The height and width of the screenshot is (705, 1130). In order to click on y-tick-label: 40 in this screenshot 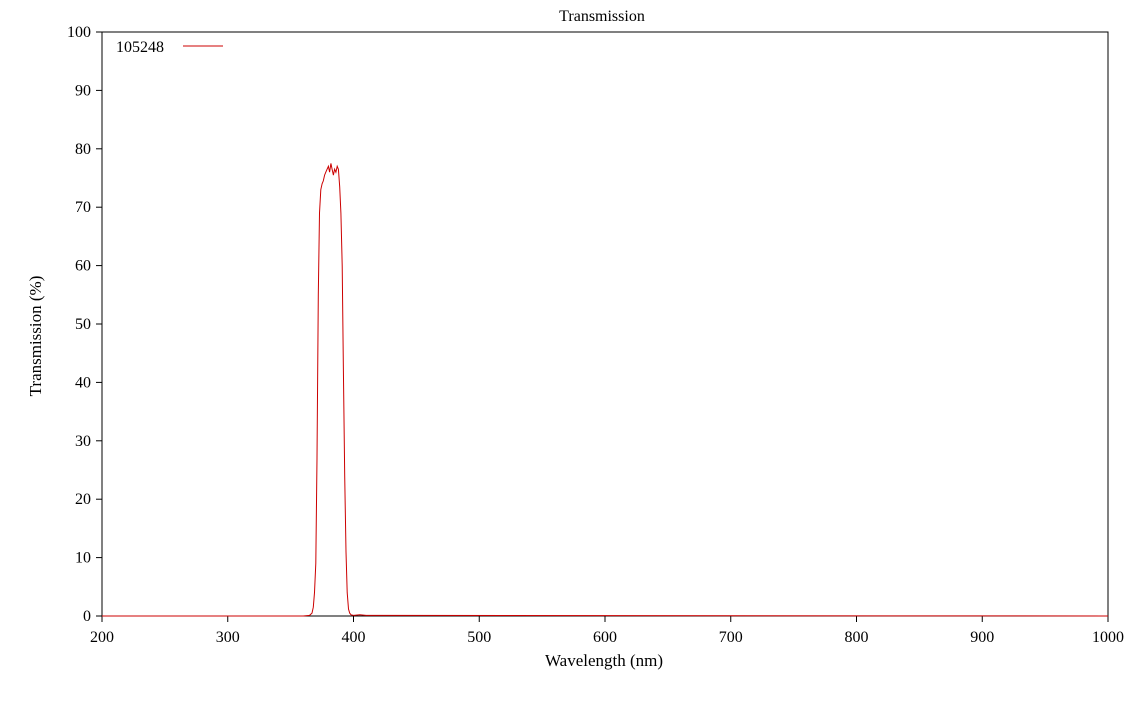, I will do `click(83, 382)`.